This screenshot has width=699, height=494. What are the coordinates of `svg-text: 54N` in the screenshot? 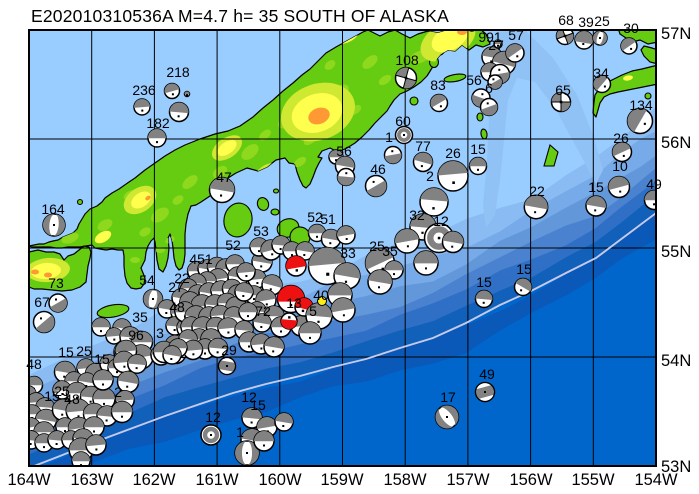 It's located at (676, 361).